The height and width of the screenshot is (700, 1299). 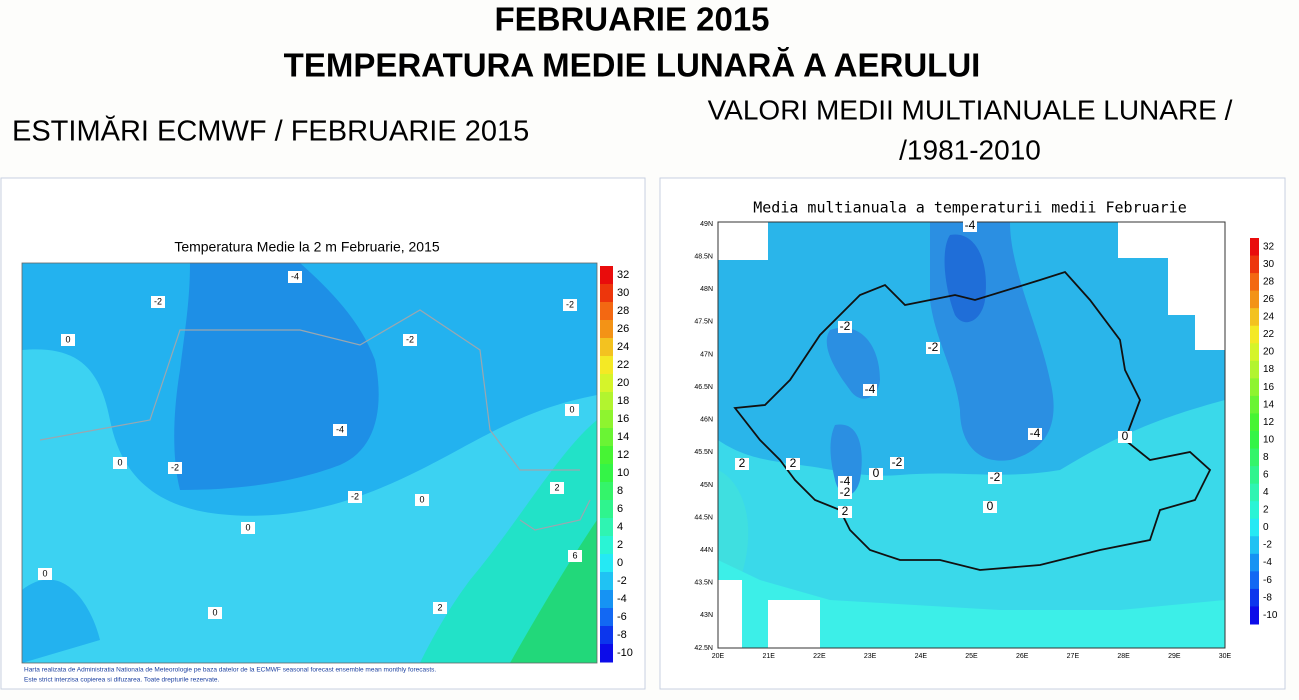 I want to click on colorbar-label: 18, so click(x=1269, y=369).